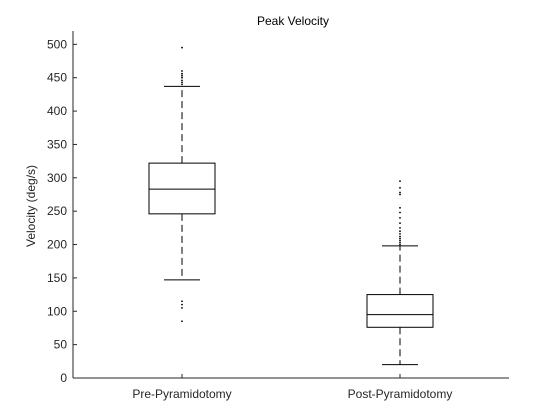 This screenshot has width=560, height=420. What do you see at coordinates (63, 378) in the screenshot?
I see `y-tick-label: 0` at bounding box center [63, 378].